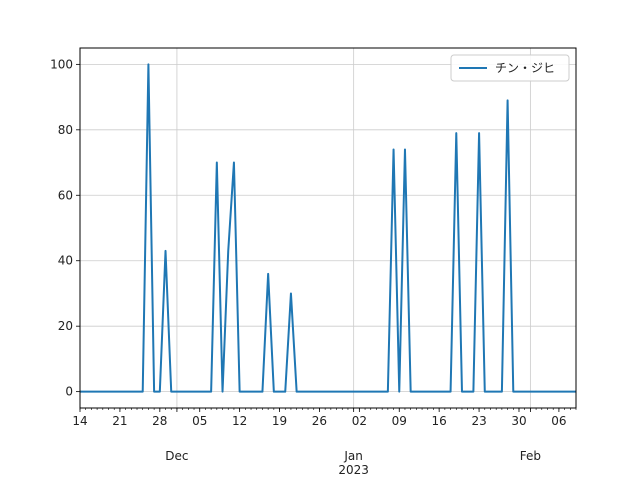  I want to click on y-tick-label: 60, so click(65, 195).